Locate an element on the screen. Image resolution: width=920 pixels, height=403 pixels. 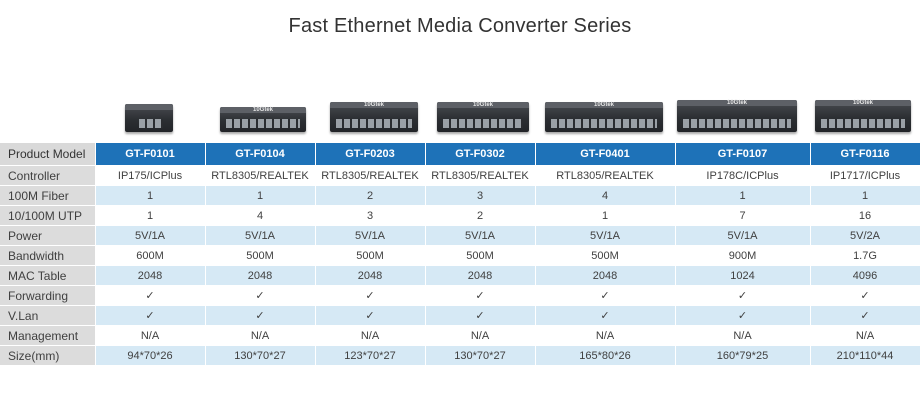
row-label: MAC Table is located at coordinates (48, 275).